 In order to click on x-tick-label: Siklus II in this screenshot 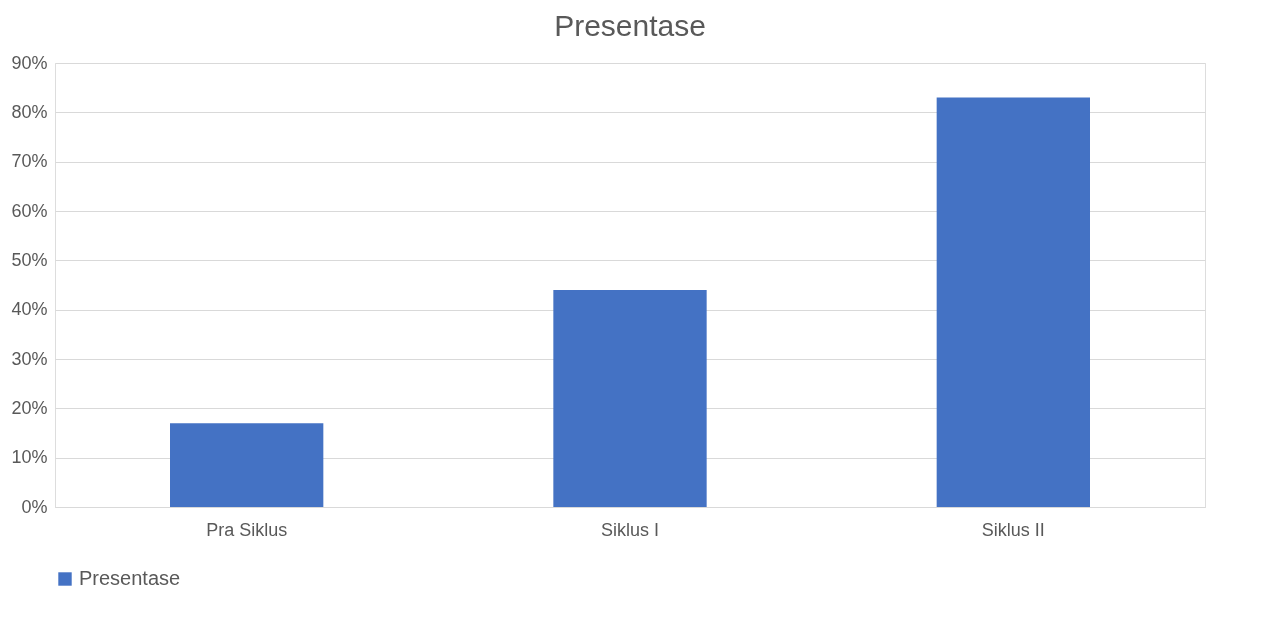, I will do `click(1013, 529)`.